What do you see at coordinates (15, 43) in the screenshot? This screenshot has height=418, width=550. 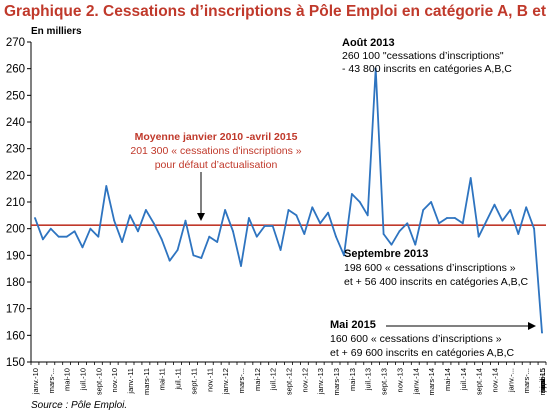 I see `y-tick-label: 270` at bounding box center [15, 43].